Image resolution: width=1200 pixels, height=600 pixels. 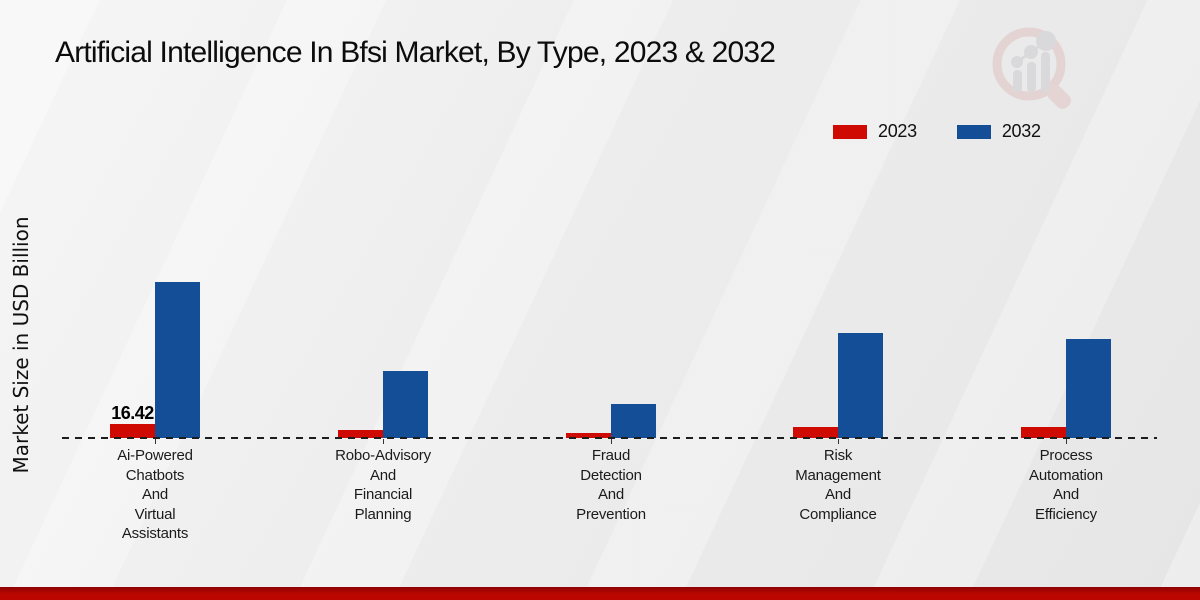 What do you see at coordinates (875, 131) in the screenshot?
I see `legend-item-2023: 2023` at bounding box center [875, 131].